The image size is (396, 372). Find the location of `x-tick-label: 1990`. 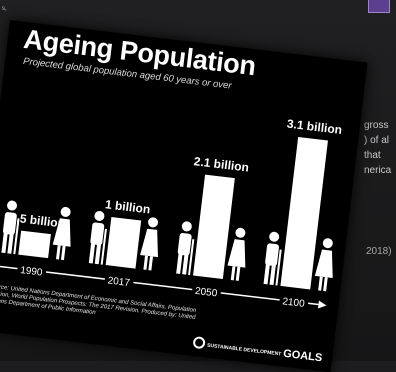

x-tick-label: 1990 is located at coordinates (32, 272).